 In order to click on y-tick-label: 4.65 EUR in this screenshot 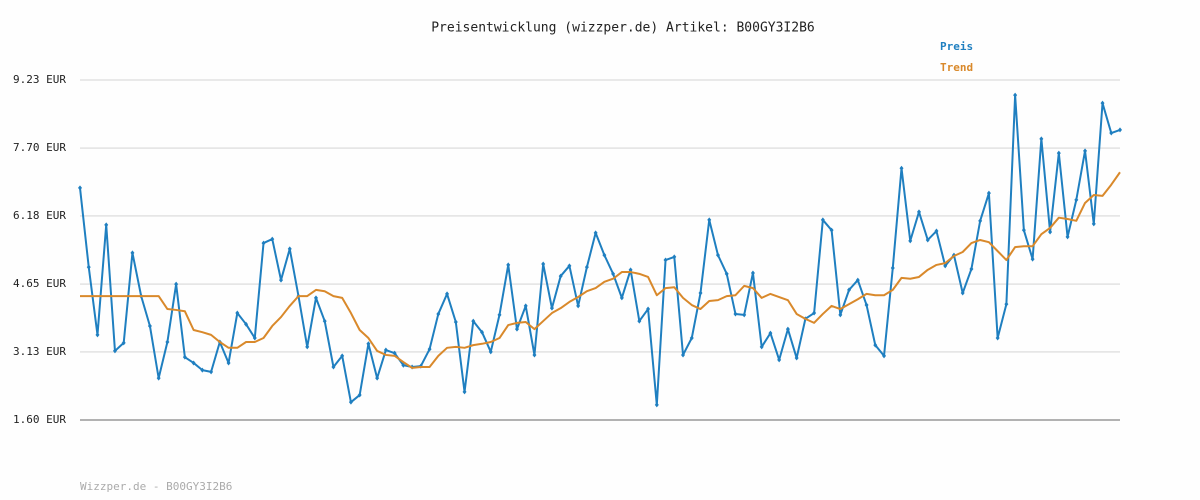, I will do `click(39, 283)`.